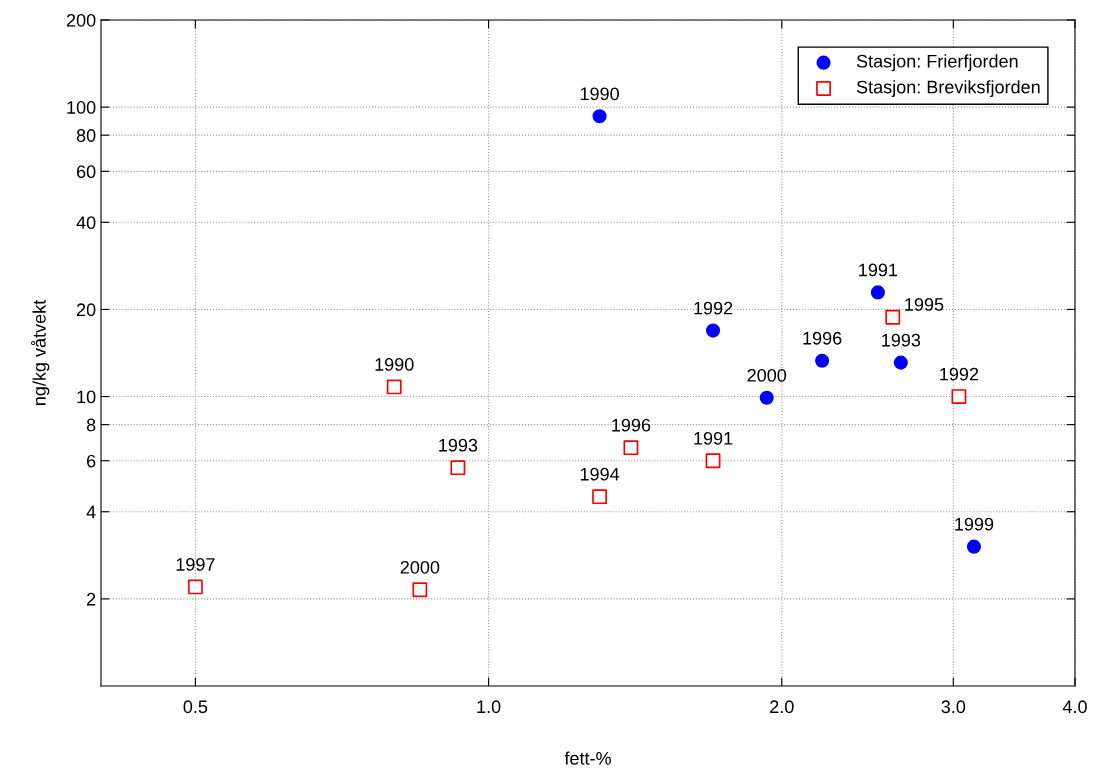  What do you see at coordinates (195, 707) in the screenshot?
I see `x-tick-label: 0.5` at bounding box center [195, 707].